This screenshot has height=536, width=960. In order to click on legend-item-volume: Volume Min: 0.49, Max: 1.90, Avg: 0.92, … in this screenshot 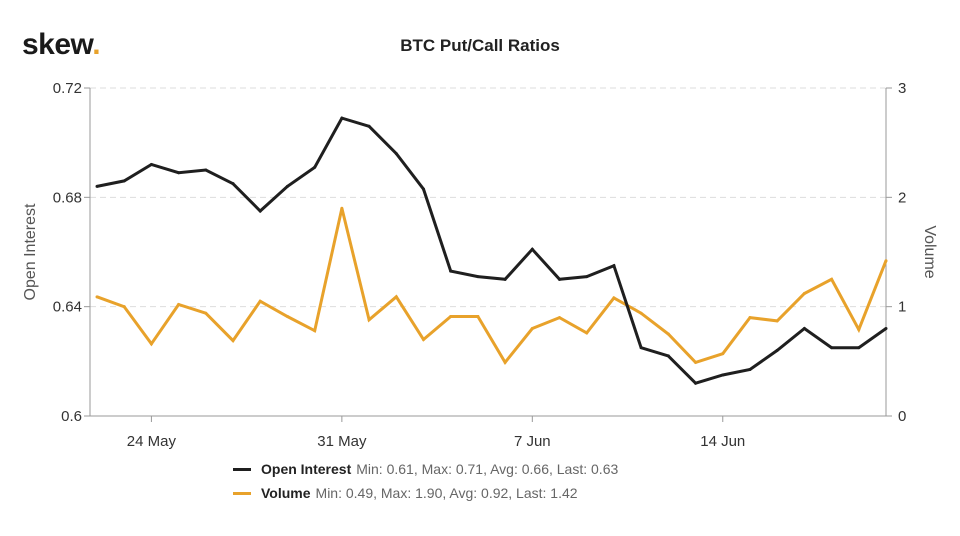, I will do `click(405, 493)`.